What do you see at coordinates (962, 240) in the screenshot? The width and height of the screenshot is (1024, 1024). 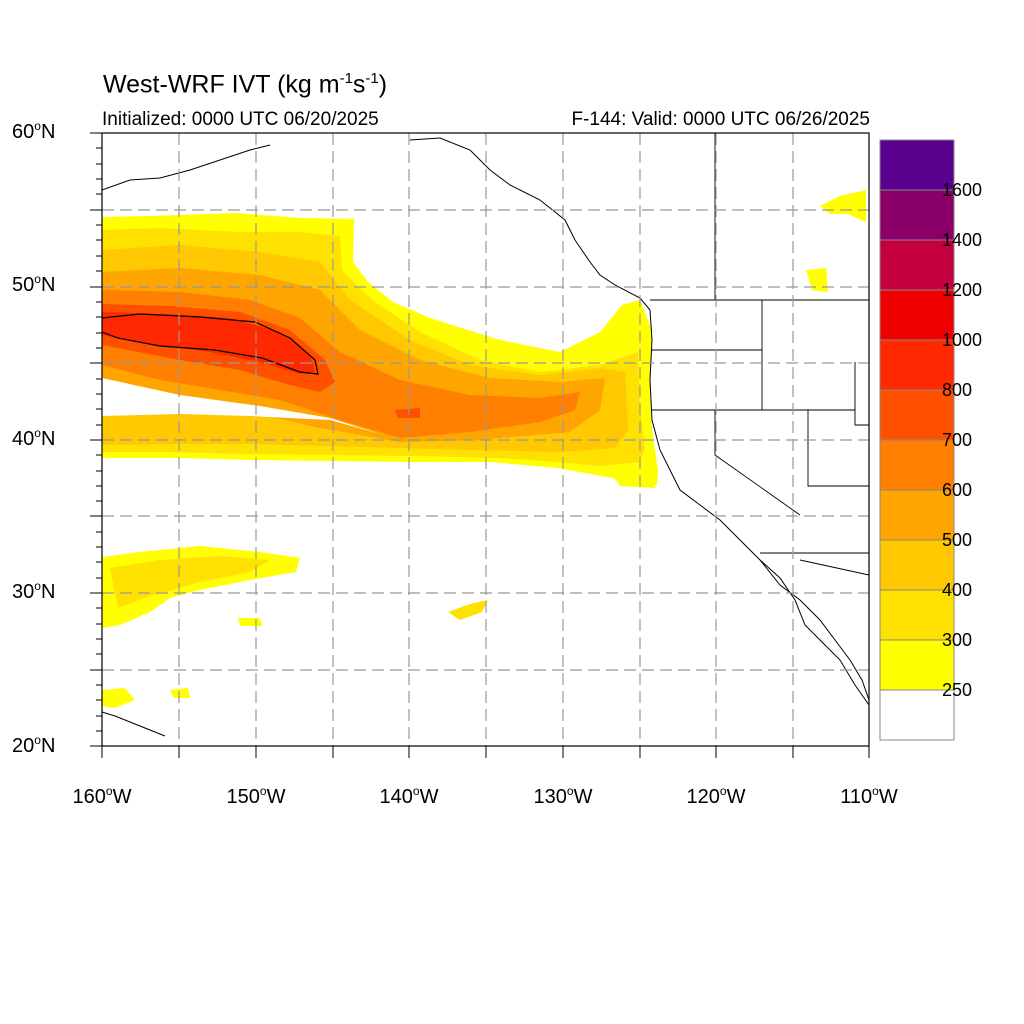 I see `colorbar-label-1400: 1400` at bounding box center [962, 240].